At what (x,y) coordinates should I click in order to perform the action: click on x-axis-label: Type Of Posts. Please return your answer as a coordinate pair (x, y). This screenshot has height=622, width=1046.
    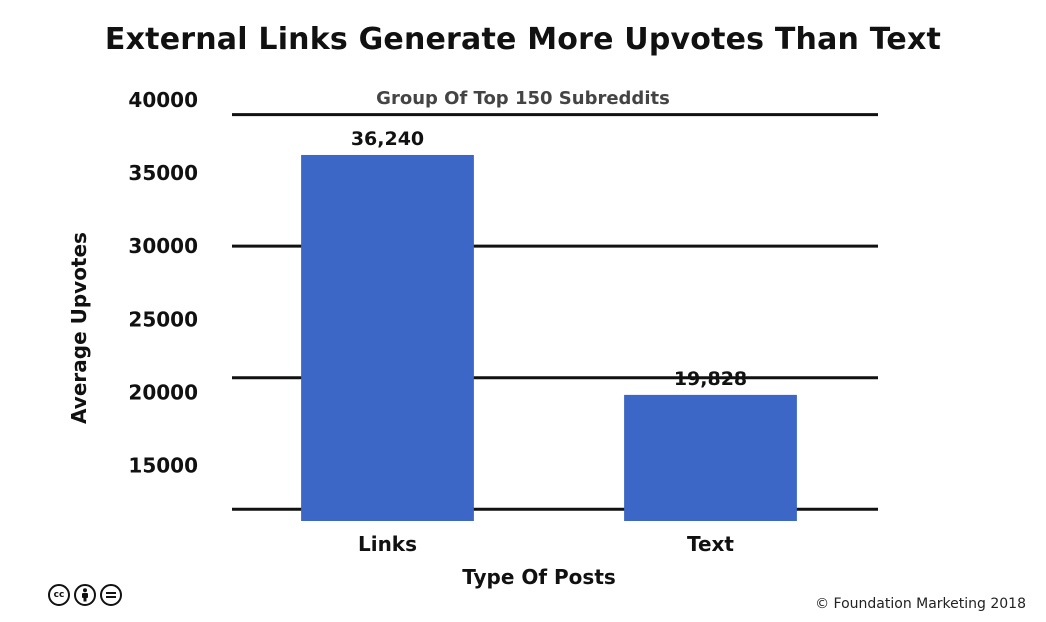
    Looking at the image, I should click on (539, 577).